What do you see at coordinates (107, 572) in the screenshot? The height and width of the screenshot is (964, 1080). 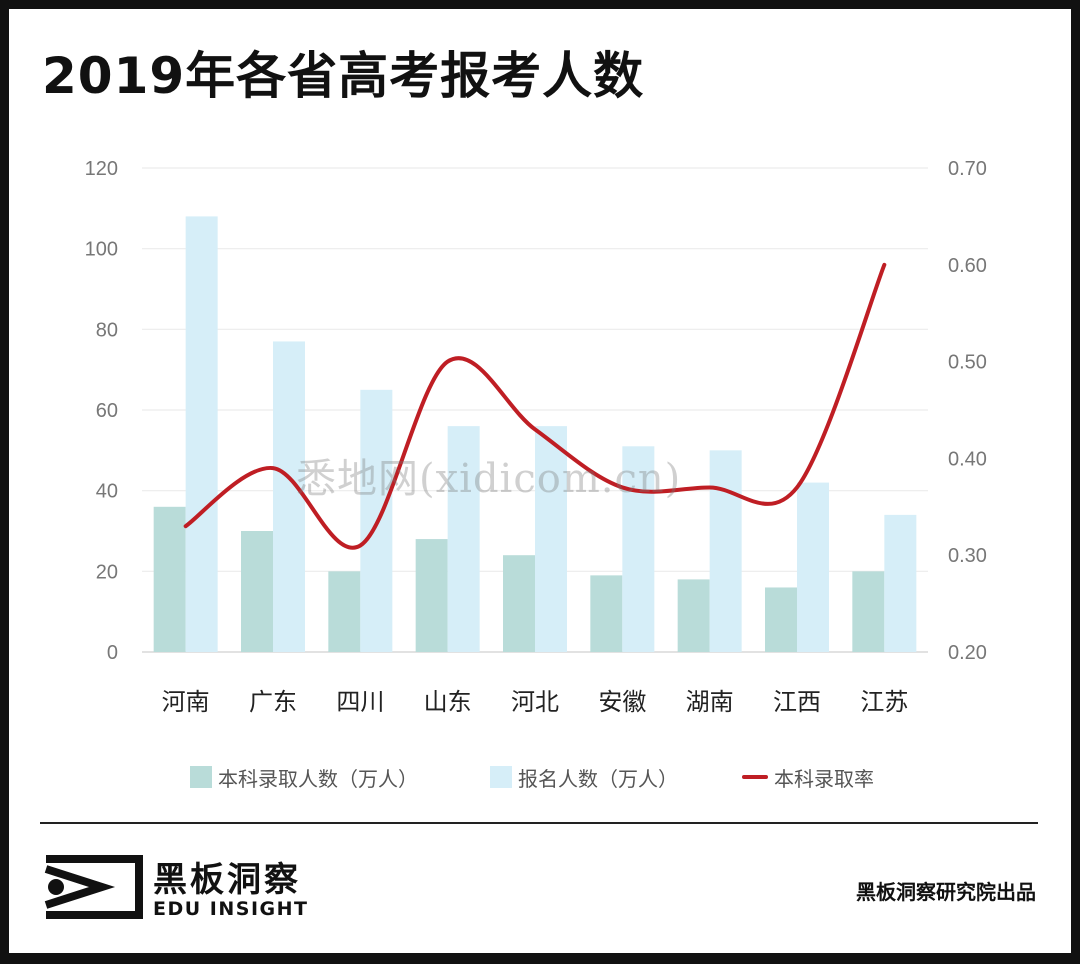 I see `y-left-tick-label: 20` at bounding box center [107, 572].